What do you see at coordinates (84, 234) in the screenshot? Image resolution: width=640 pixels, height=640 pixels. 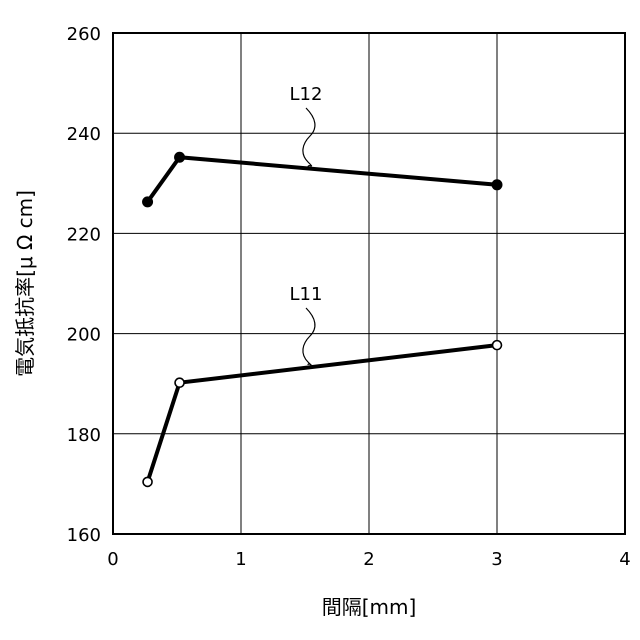 I see `y-tick-label: 220` at bounding box center [84, 234].